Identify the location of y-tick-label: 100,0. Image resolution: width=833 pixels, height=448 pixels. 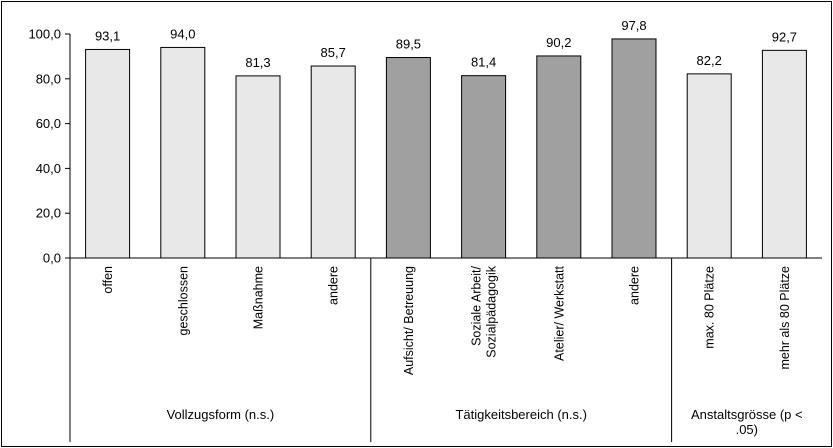
(44, 34).